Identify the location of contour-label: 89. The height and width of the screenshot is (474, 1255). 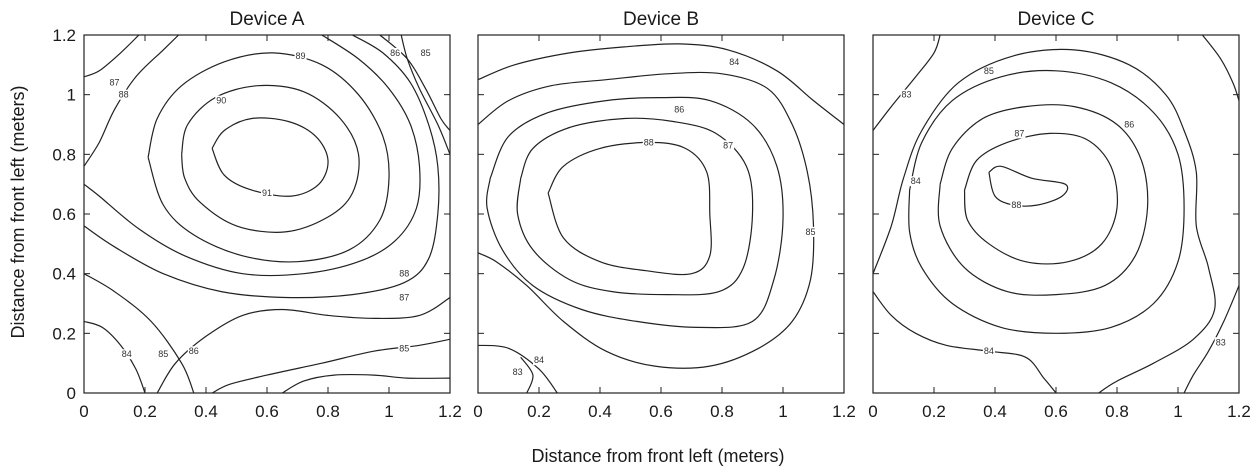
(301, 56).